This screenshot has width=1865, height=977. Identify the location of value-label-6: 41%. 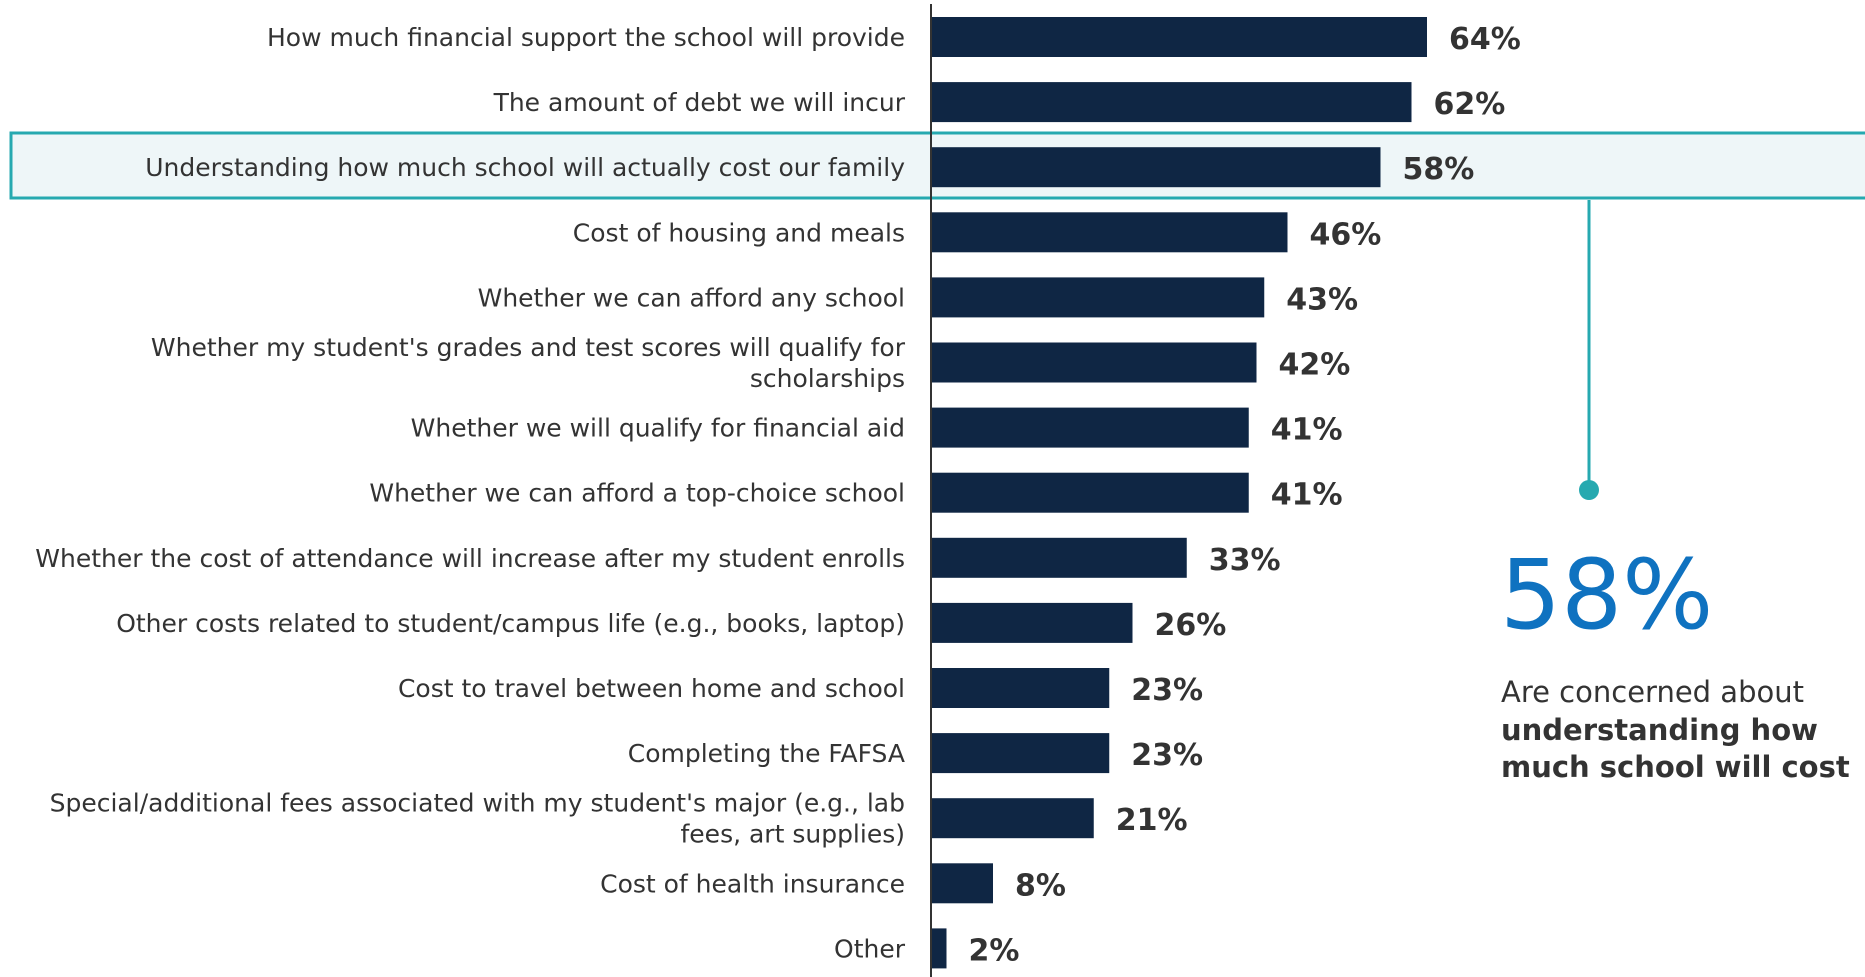
(1307, 430).